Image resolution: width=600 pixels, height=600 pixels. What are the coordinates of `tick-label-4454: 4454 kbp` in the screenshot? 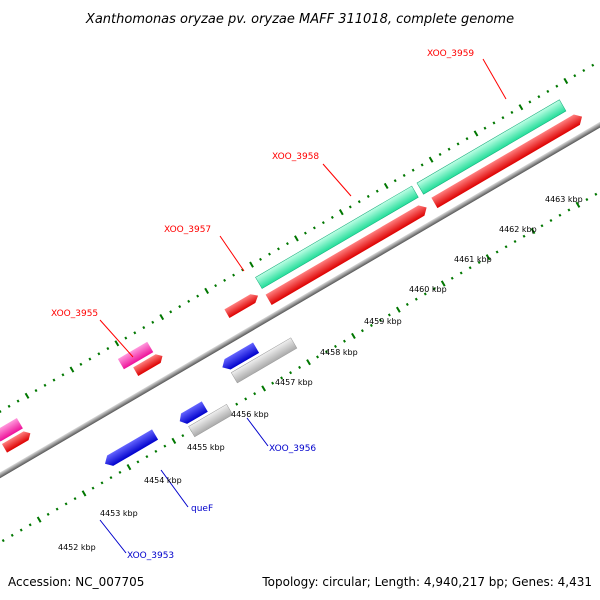 It's located at (163, 480).